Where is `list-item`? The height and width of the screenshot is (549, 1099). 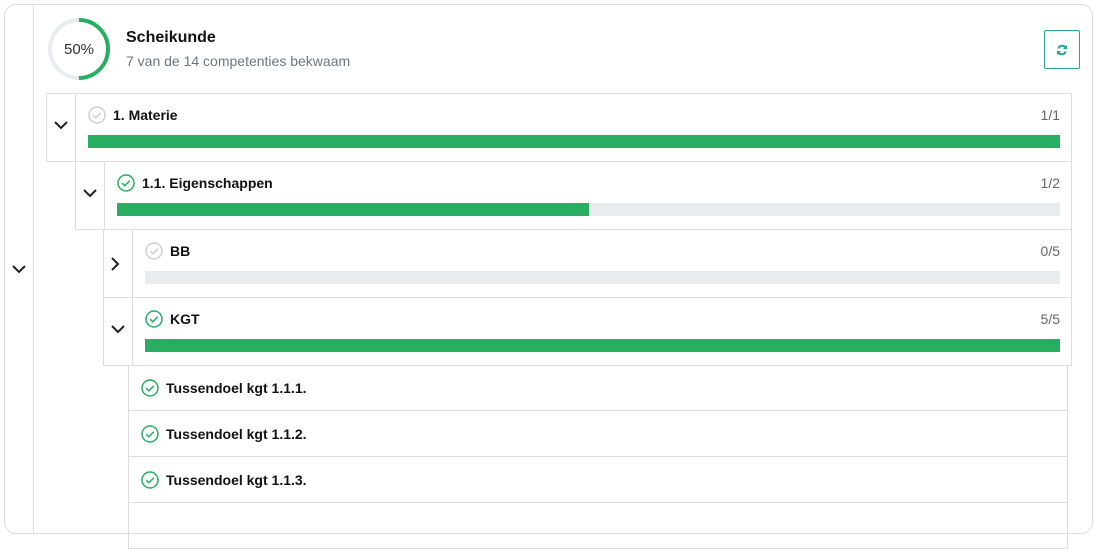 list-item is located at coordinates (598, 526).